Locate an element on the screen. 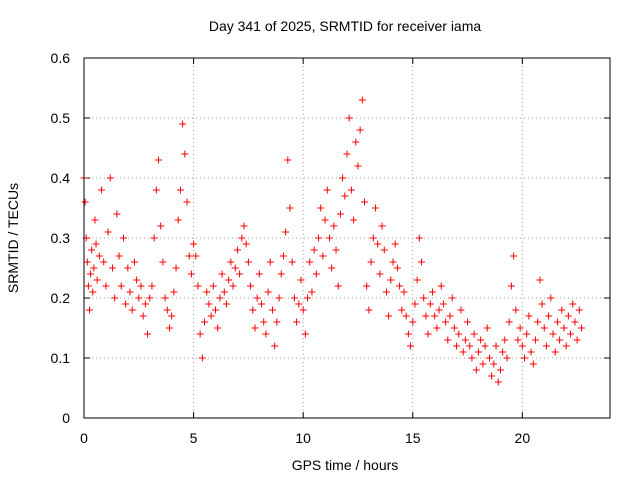 This screenshot has height=480, width=640. y-axis-title: SRMTID / TECUs is located at coordinates (13, 238).